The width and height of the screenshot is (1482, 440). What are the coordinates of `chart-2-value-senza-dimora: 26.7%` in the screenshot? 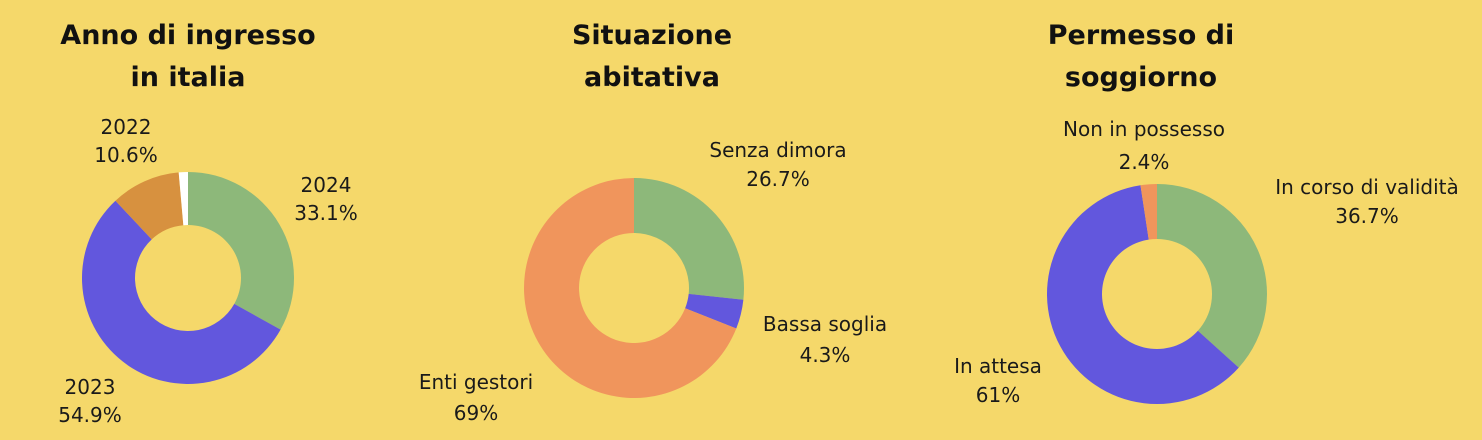 It's located at (778, 179).